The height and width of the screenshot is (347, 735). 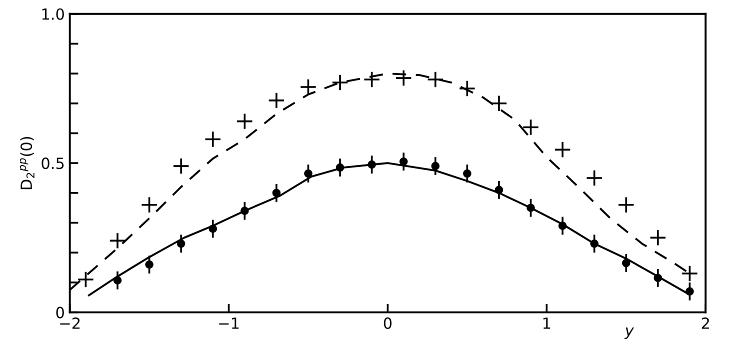 What do you see at coordinates (53, 164) in the screenshot?
I see `y-tick-label: 0.5` at bounding box center [53, 164].